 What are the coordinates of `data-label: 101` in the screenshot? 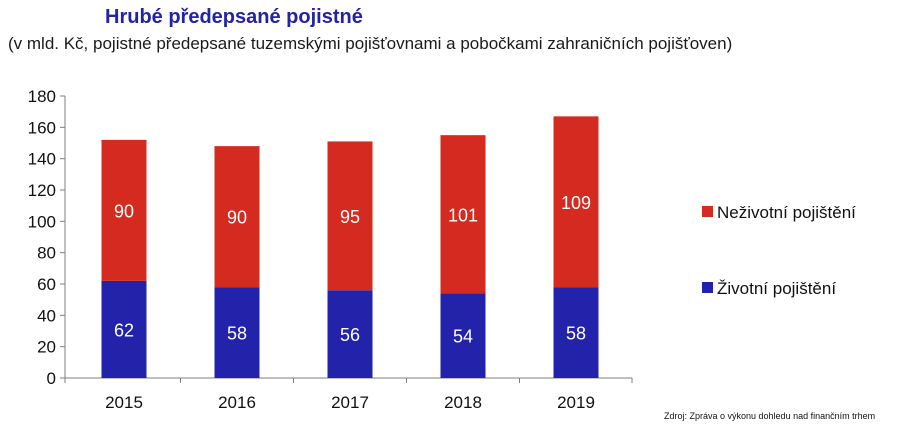 It's located at (463, 215).